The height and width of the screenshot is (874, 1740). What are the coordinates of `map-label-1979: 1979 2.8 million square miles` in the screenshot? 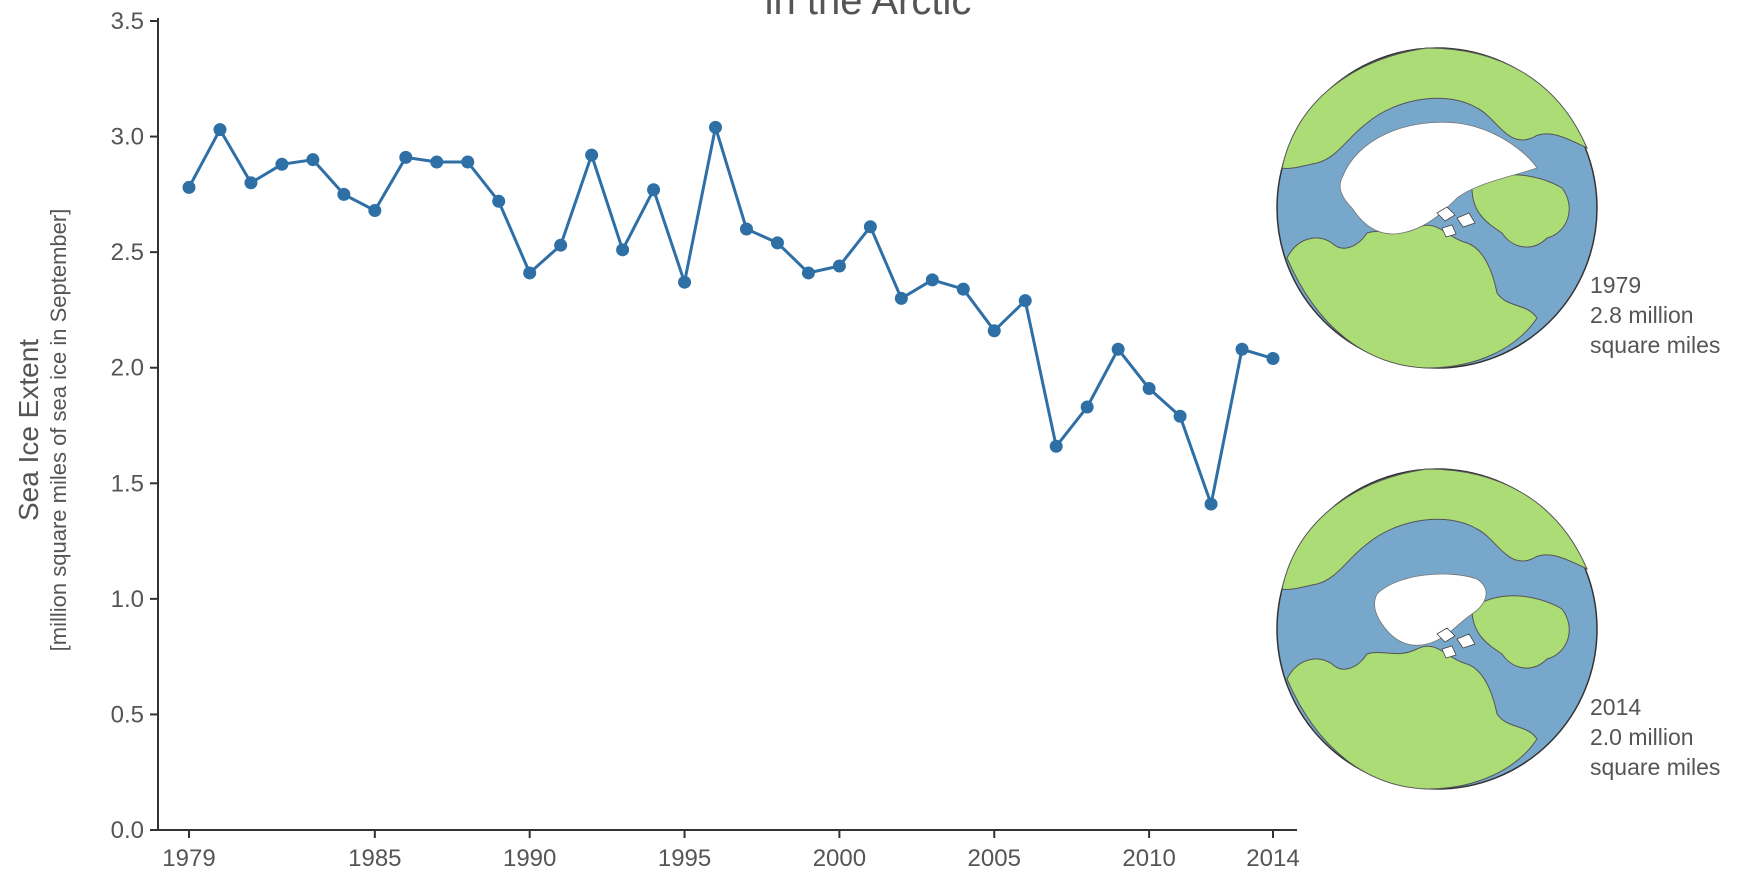 It's located at (1655, 315).